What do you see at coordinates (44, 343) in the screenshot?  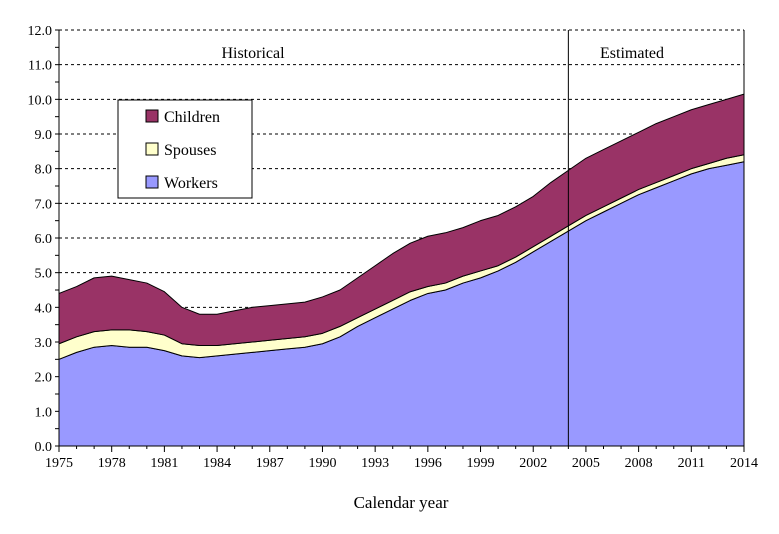 I see `y-tick-label: 3.0` at bounding box center [44, 343].